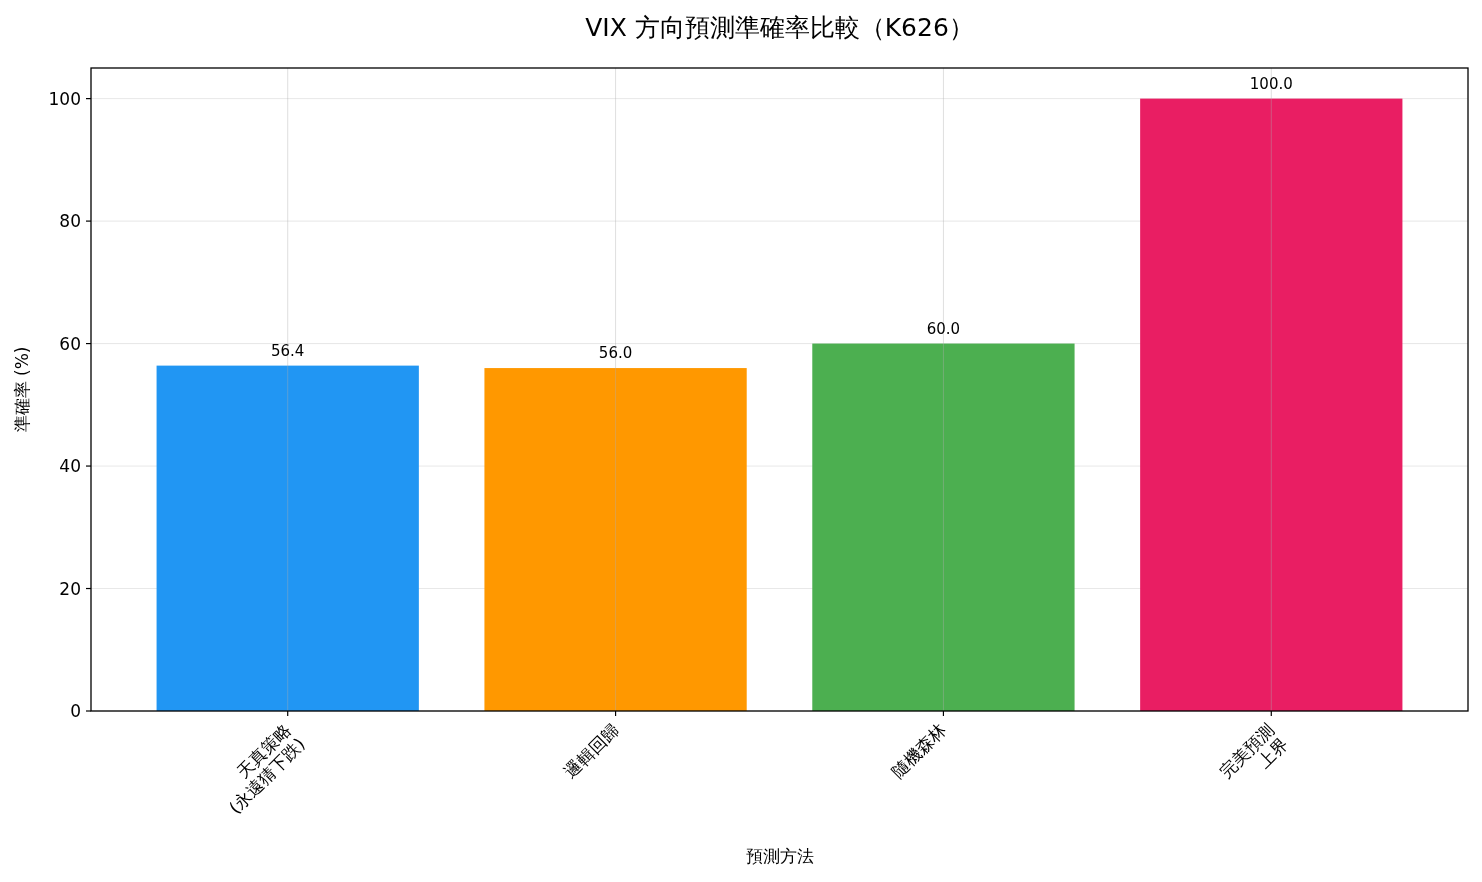 This screenshot has height=882, width=1482. Describe the element at coordinates (267, 768) in the screenshot. I see `x-tick-label: 天真策略 (永遠猜下跌)` at that location.